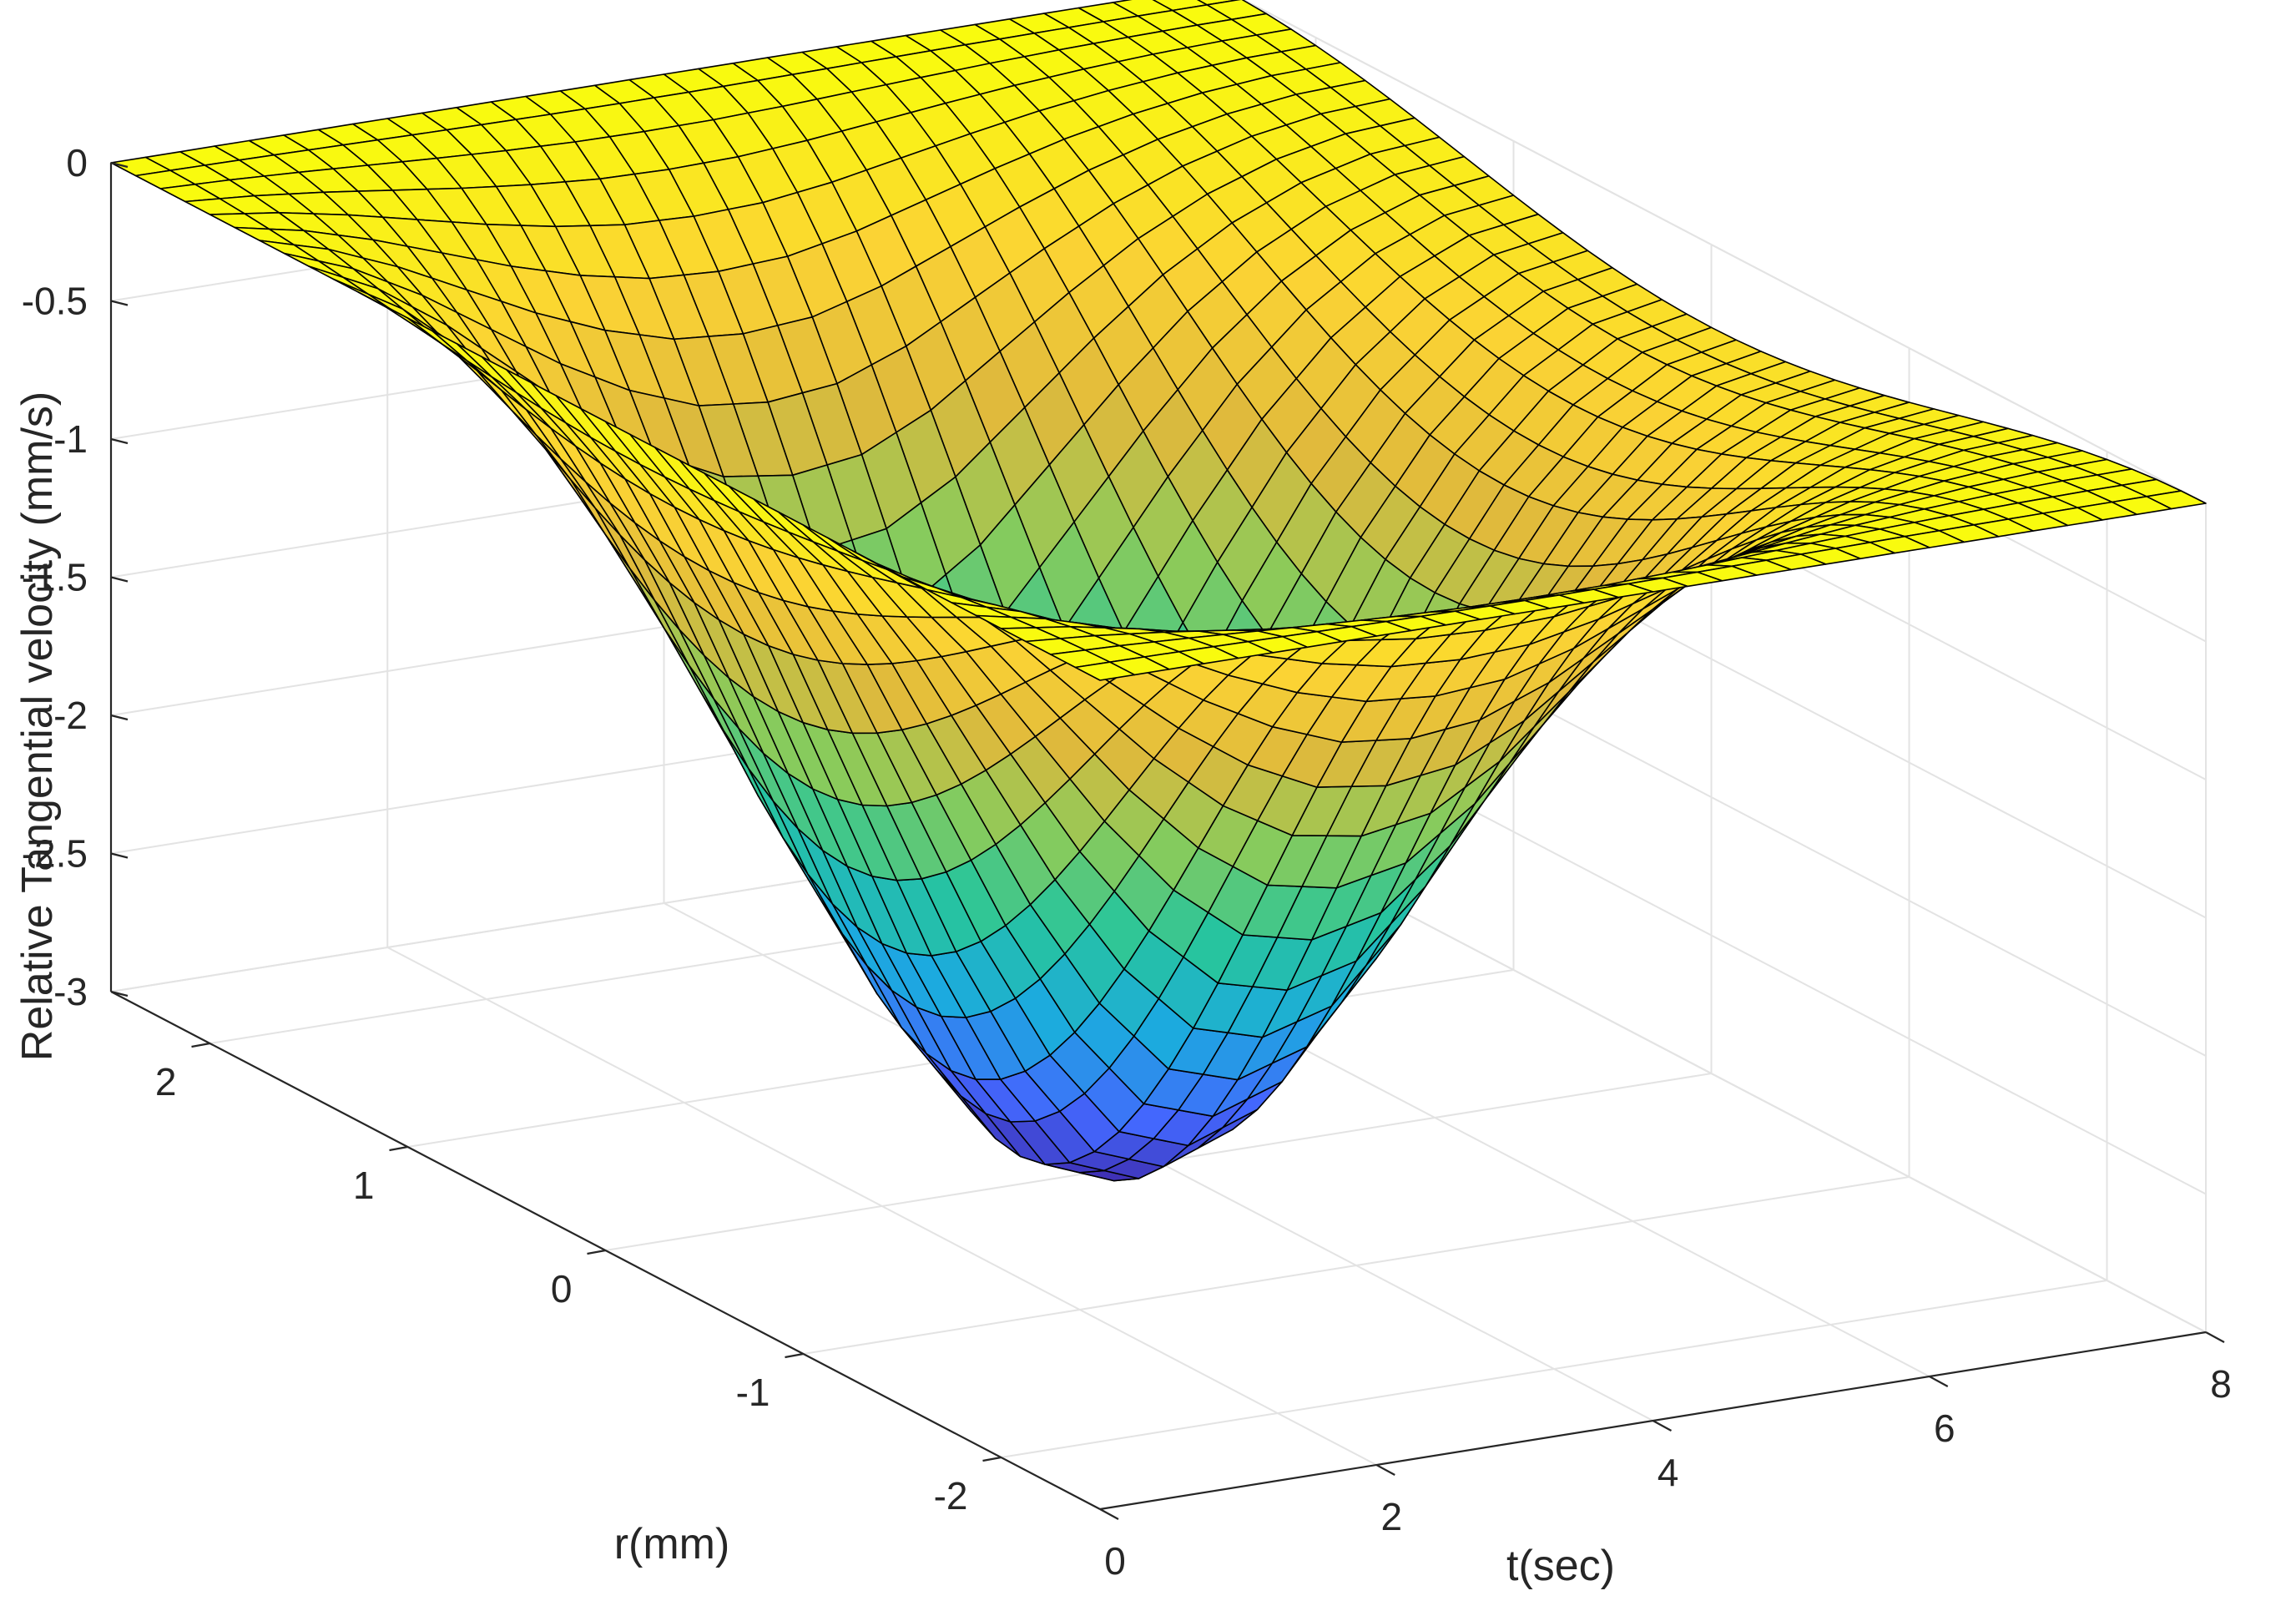 The width and height of the screenshot is (2296, 1616). Describe the element at coordinates (55, 854) in the screenshot. I see `z-tick-label: -2.5` at that location.